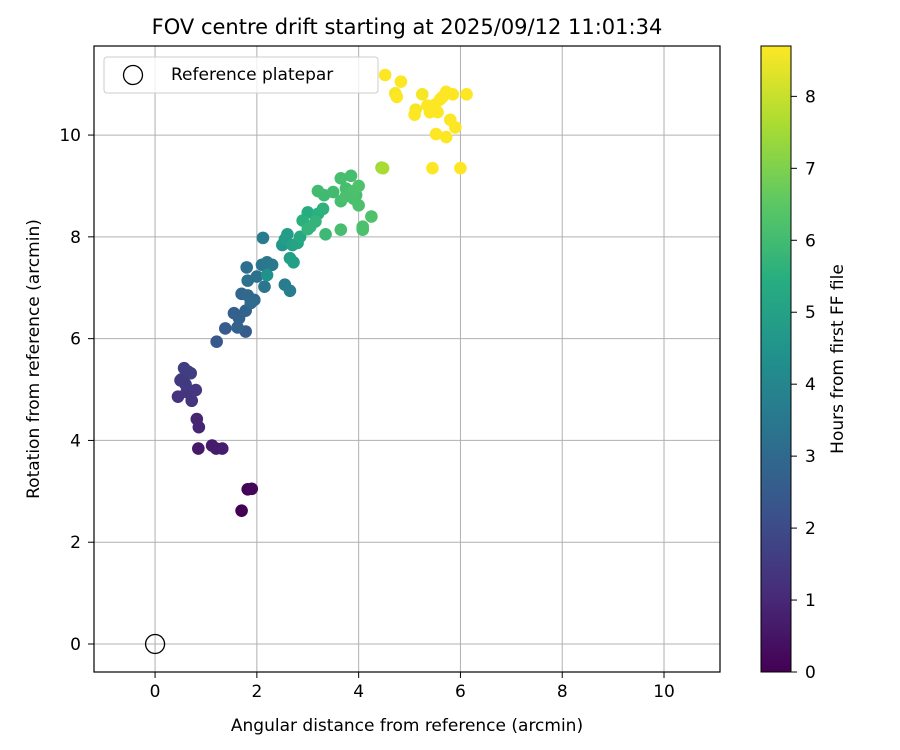  What do you see at coordinates (412, 687) in the screenshot?
I see `x-axis-ticks: 0 2 4 6 8 10` at bounding box center [412, 687].